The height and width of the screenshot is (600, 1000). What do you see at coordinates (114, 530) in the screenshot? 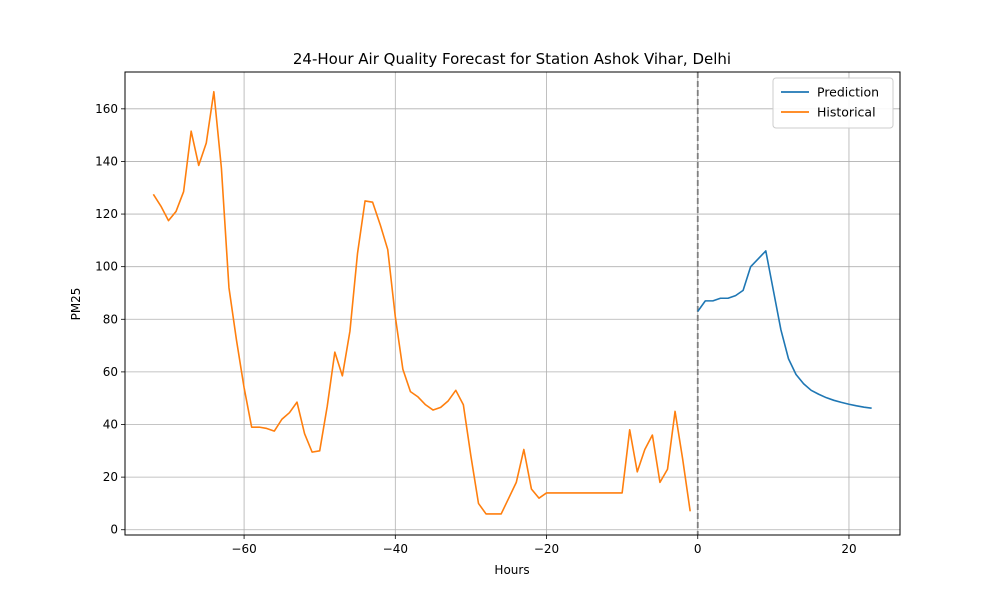
I see `y-tick-label: 0` at bounding box center [114, 530].